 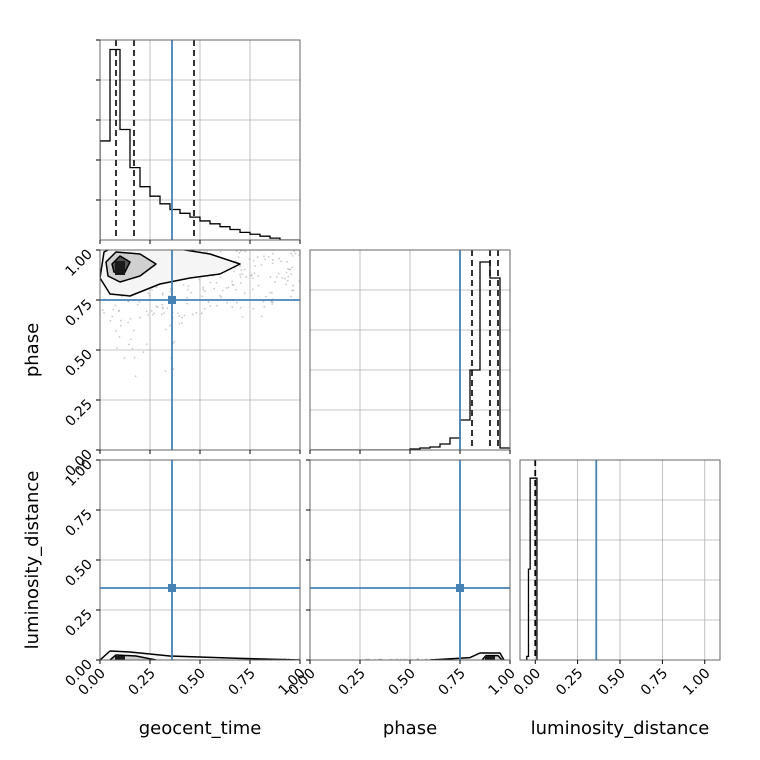 I want to click on x-tick-label: 0.25, so click(x=141, y=682).